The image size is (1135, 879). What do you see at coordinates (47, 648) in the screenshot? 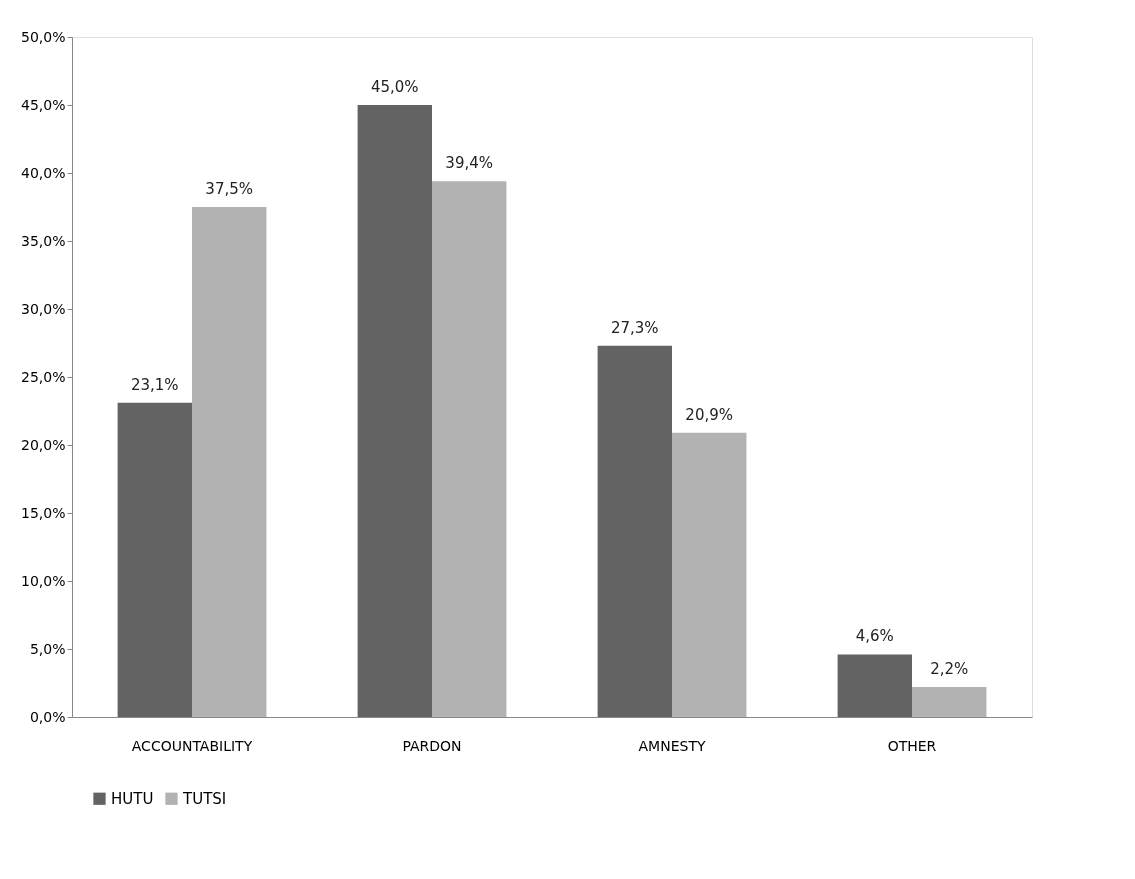
I see `y-tick-label: 5,0%` at bounding box center [47, 648].